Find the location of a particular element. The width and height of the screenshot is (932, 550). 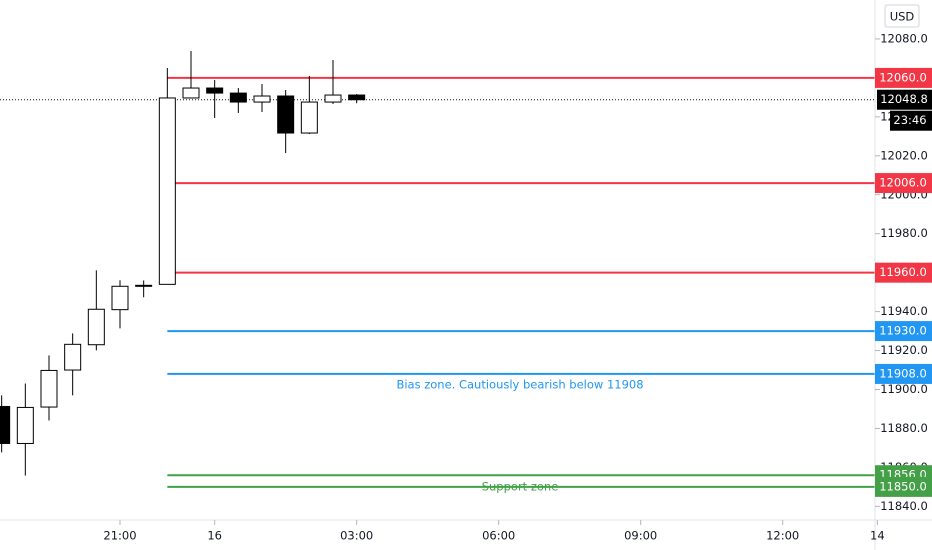

countdown-box is located at coordinates (911, 120).